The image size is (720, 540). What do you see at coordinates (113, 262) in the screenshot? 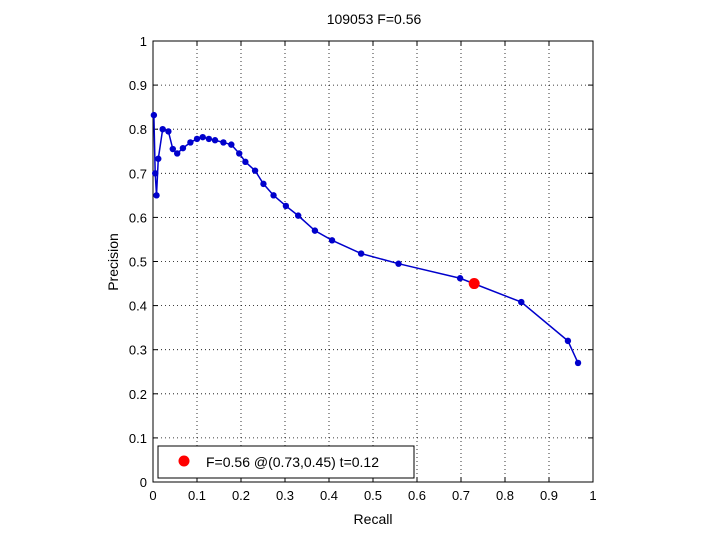
I see `y-axis-title: Precision` at bounding box center [113, 262].